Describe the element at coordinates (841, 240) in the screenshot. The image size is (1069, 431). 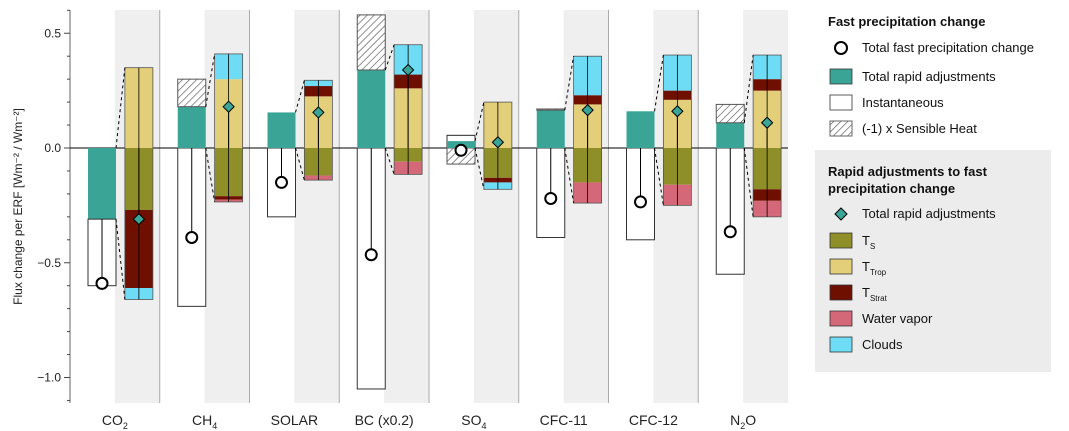
I see `legend-swatch-ts` at that location.